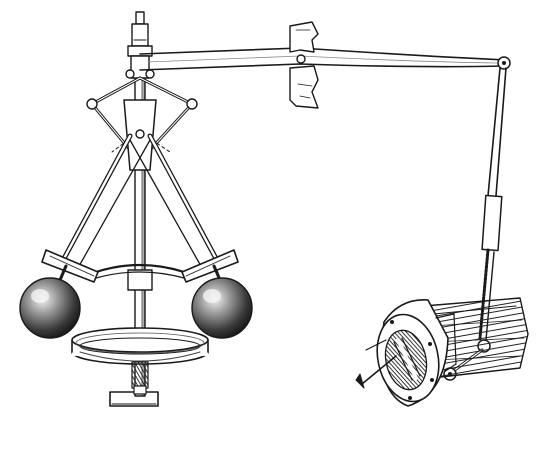 The height and width of the screenshot is (452, 539). Describe the element at coordinates (416, 353) in the screenshot. I see `throttle-valve-body` at that location.